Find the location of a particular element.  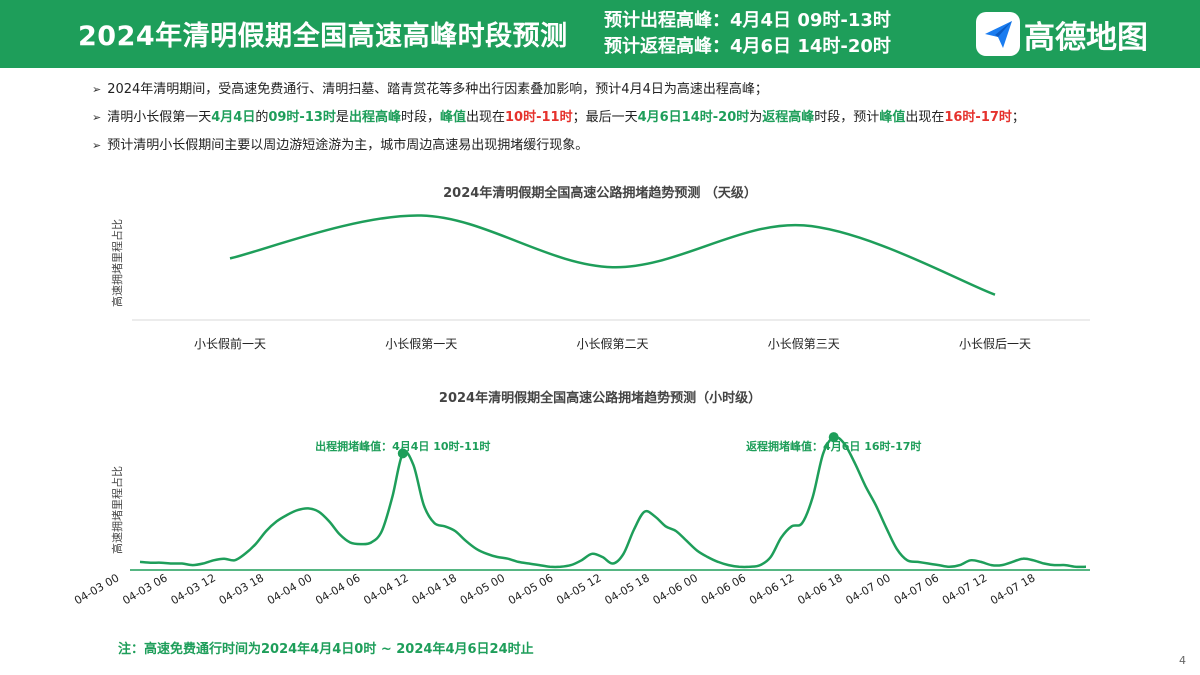

x-tick-label: 04-07 00 is located at coordinates (868, 589).